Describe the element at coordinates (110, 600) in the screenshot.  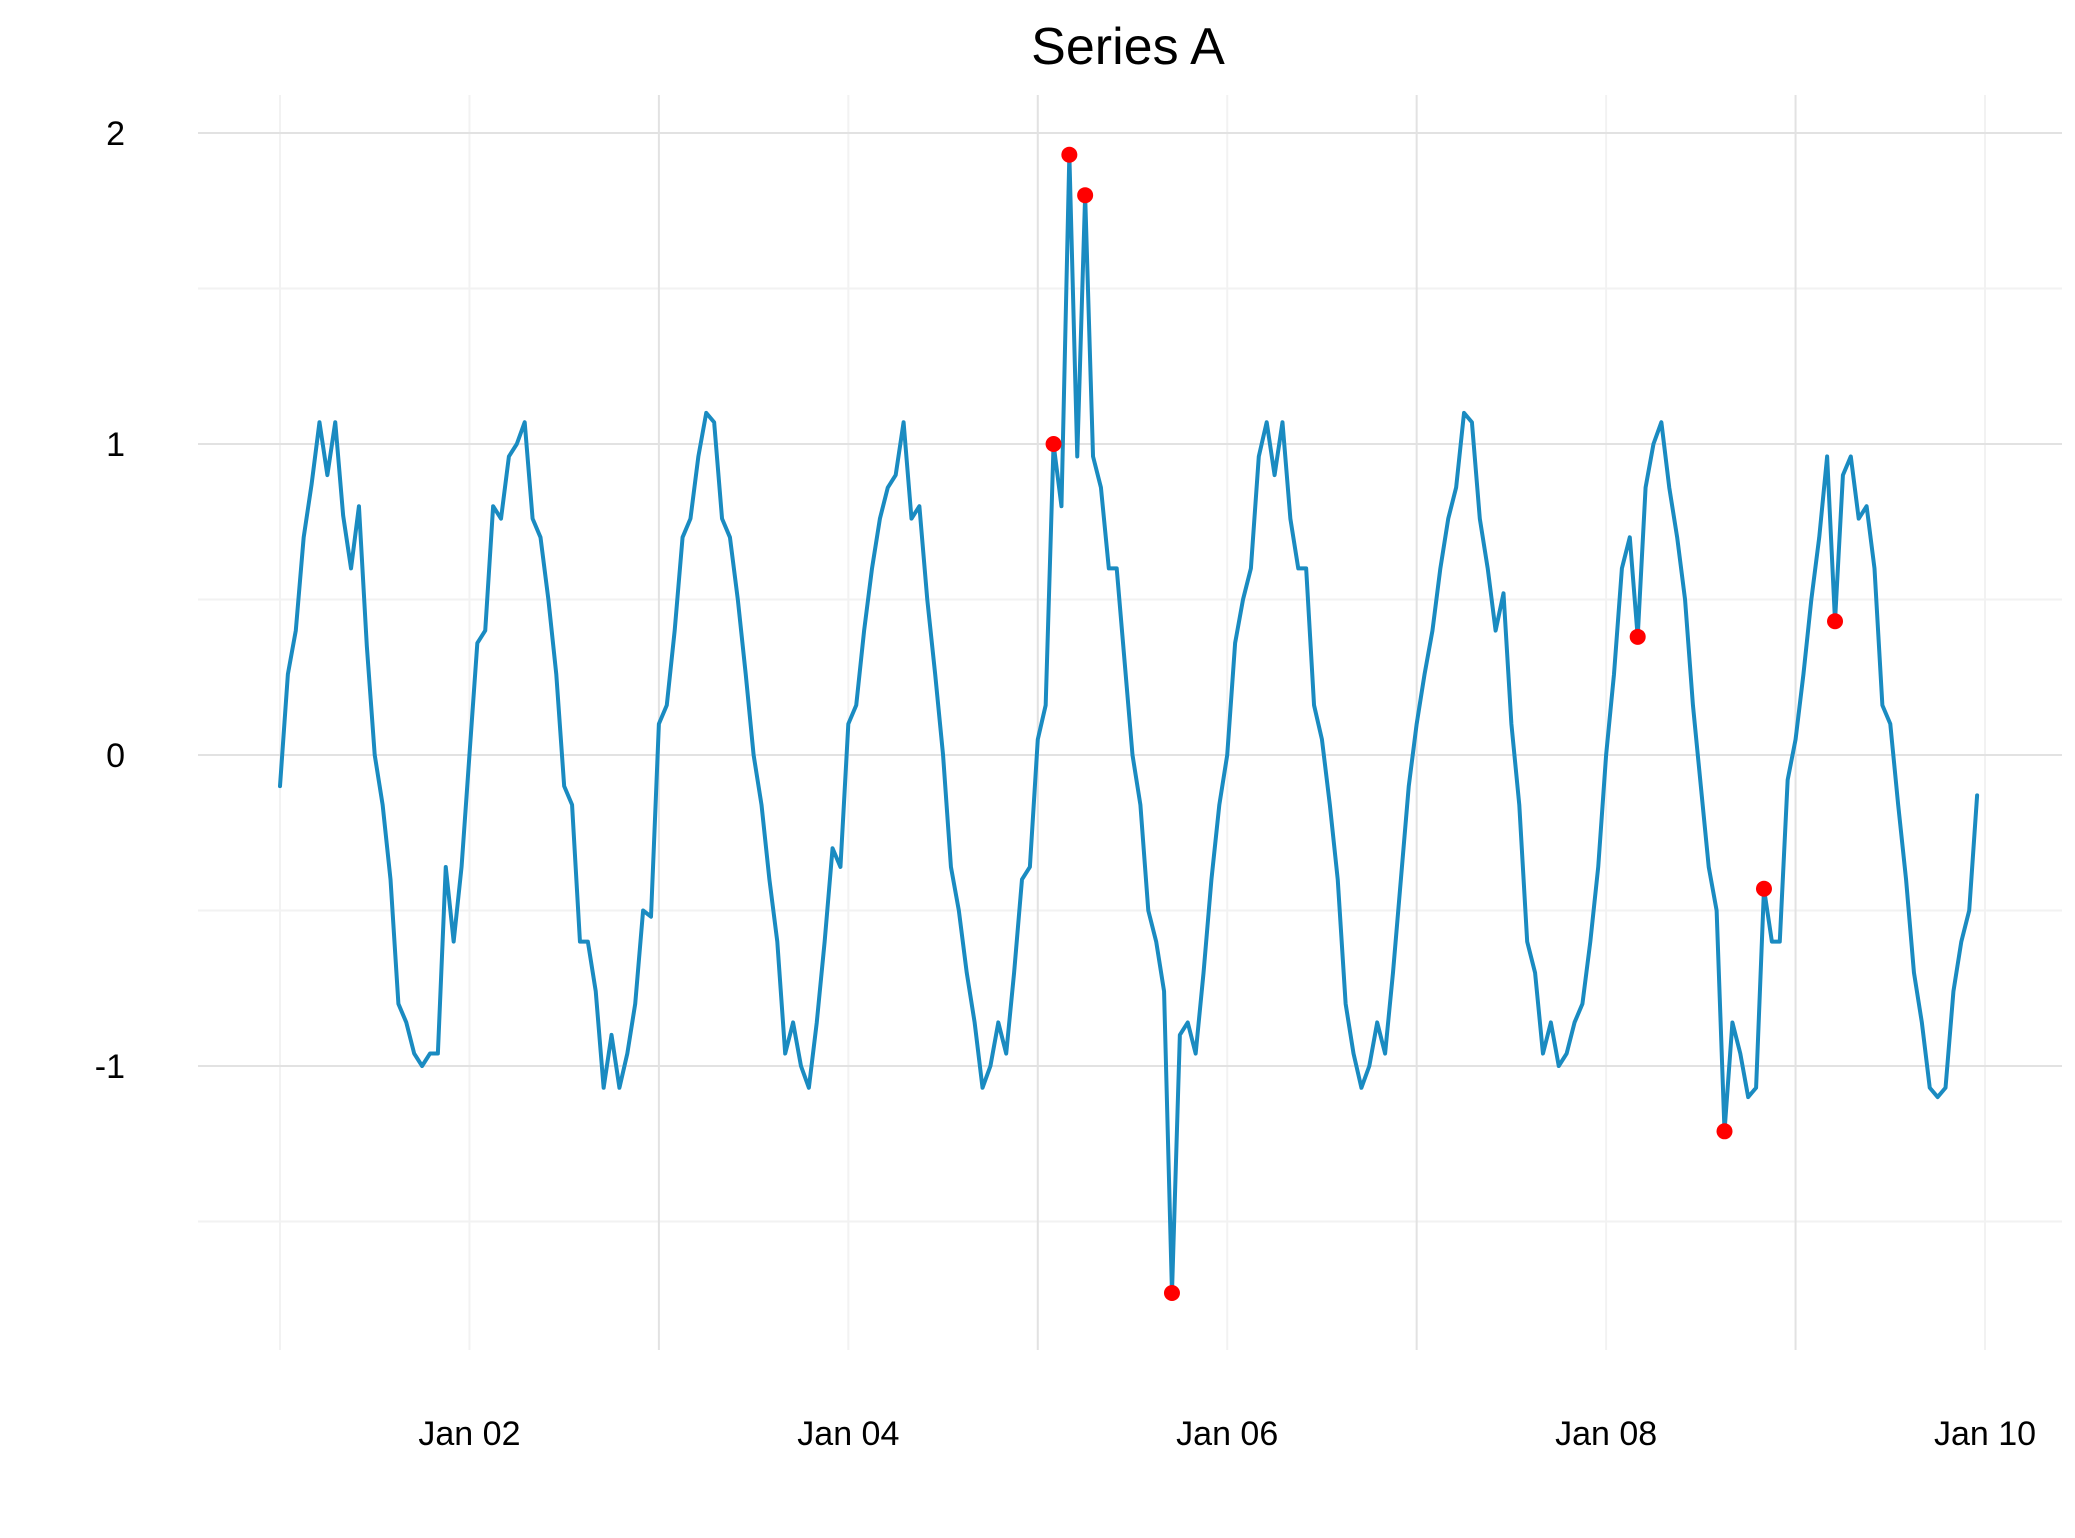
I see `y-axis-tick-labels: 2 1 0 -1` at that location.